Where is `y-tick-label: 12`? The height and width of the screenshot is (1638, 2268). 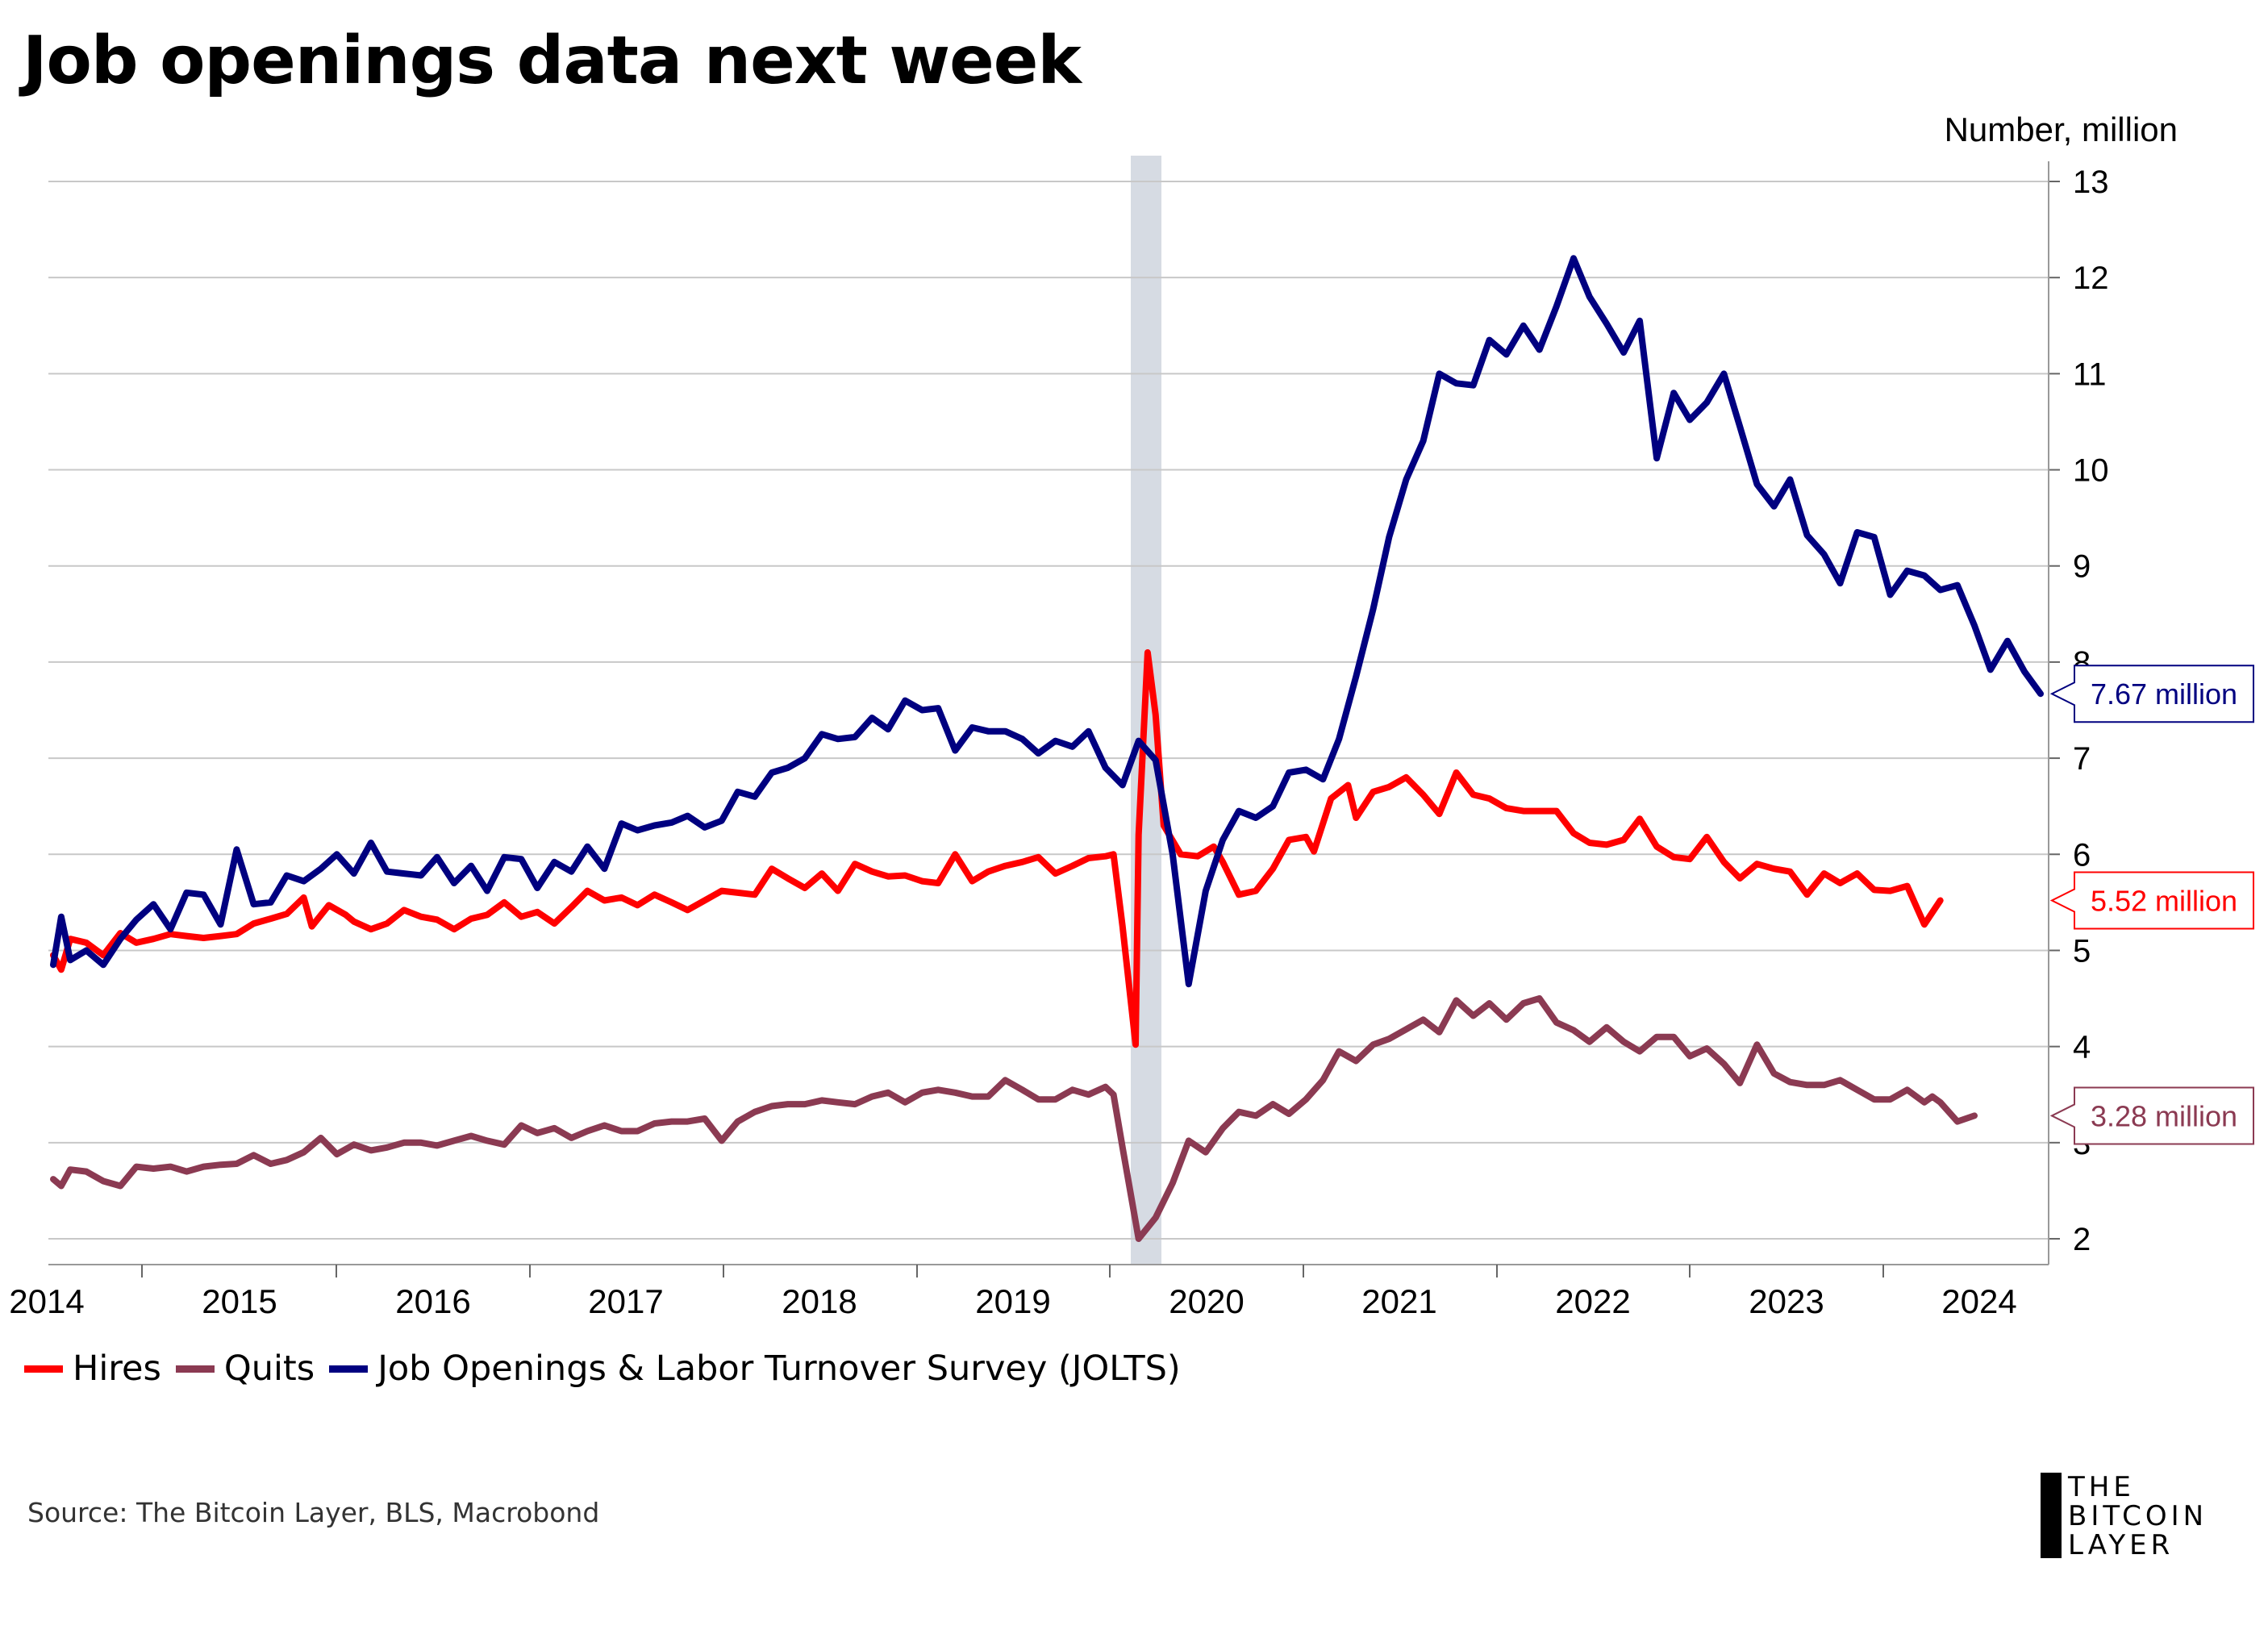
y-tick-label: 12 is located at coordinates (2091, 278).